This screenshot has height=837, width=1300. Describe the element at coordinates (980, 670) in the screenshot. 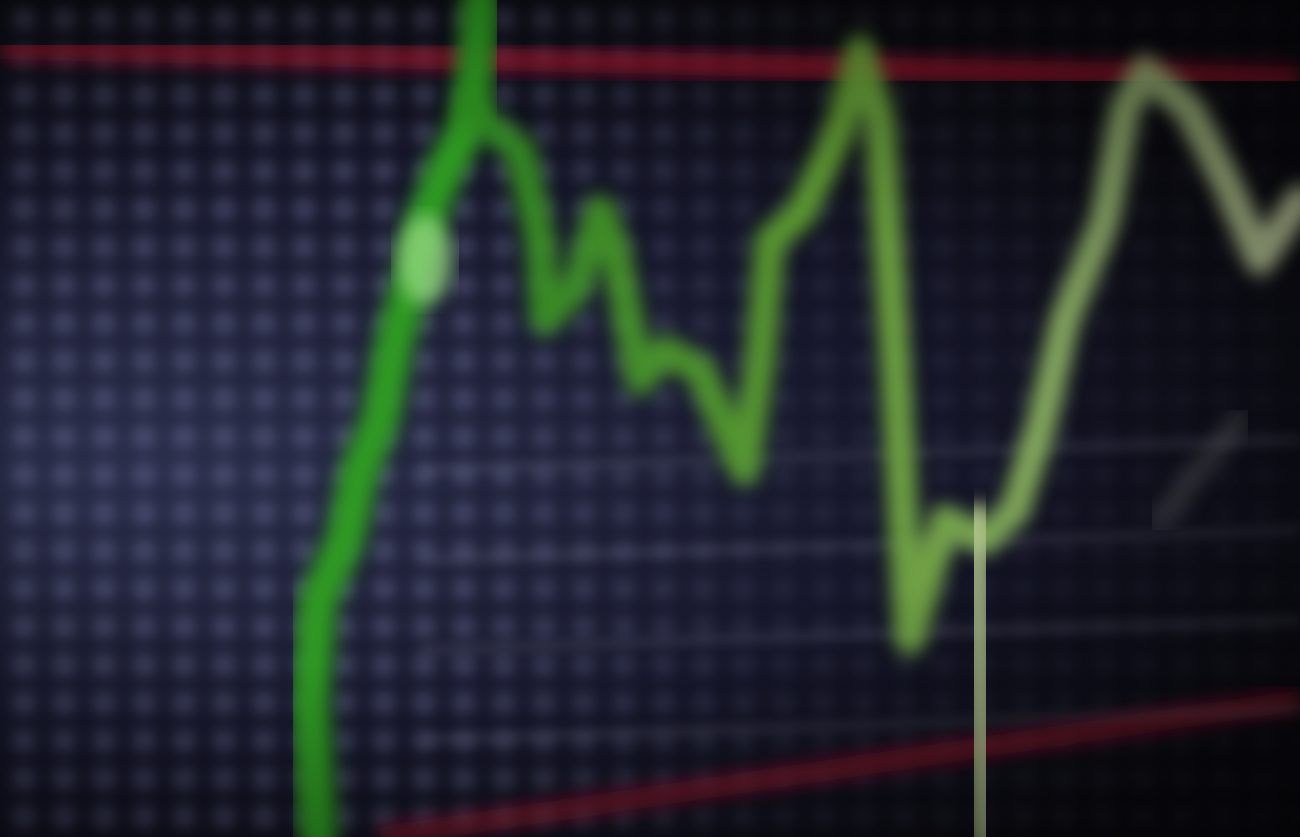

I see `vertical-spike-trace` at that location.